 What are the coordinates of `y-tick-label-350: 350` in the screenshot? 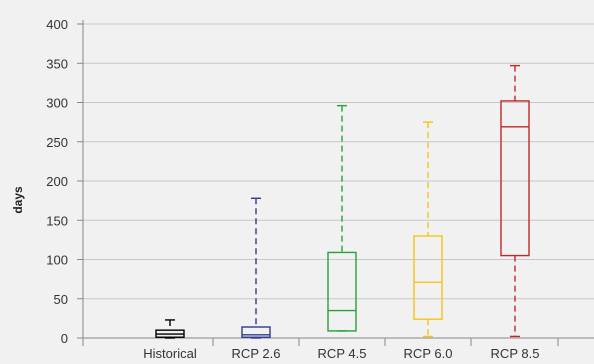 It's located at (57, 63).